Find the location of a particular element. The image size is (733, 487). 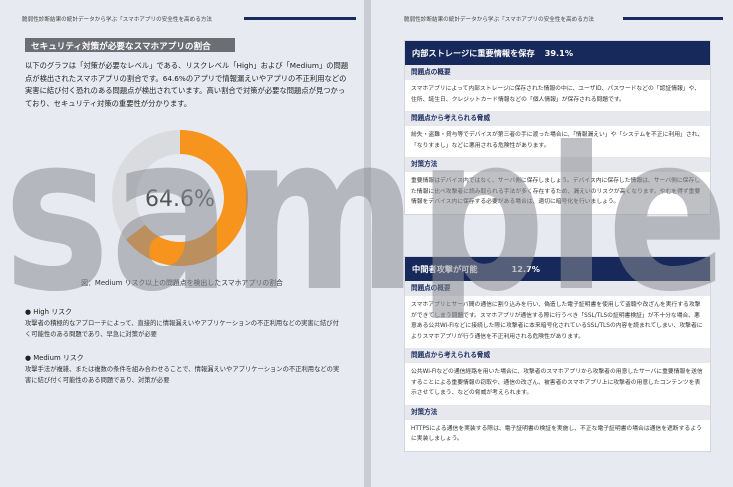

section-heading: セキュリティ対策が必要なスマホアプリの割合 is located at coordinates (130, 45).